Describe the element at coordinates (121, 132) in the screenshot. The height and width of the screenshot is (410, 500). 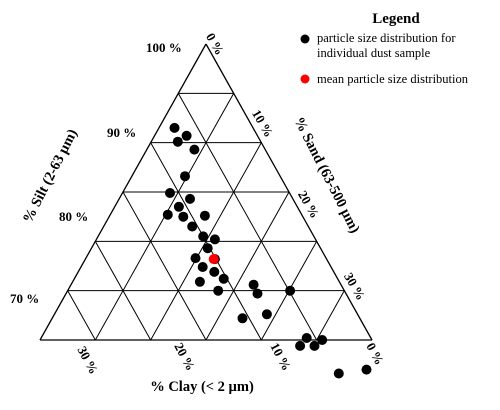
I see `silt-tick-label-90: 90 %` at that location.